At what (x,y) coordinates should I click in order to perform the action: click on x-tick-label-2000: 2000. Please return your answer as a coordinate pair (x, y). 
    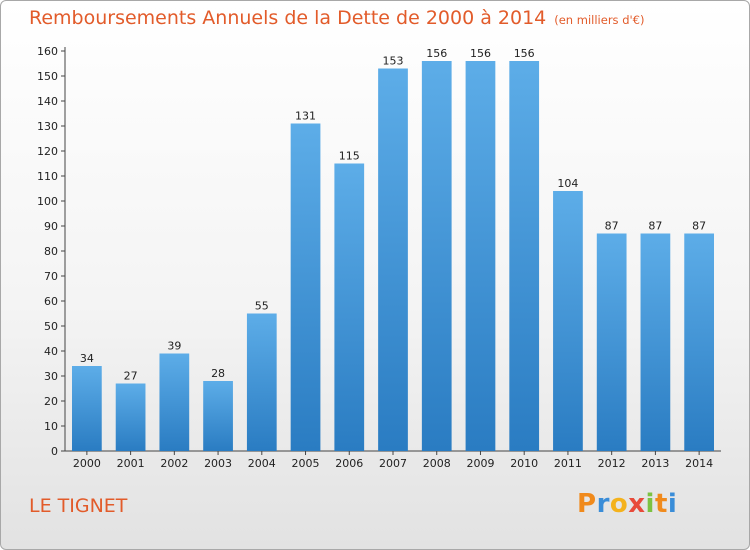
    Looking at the image, I should click on (87, 463).